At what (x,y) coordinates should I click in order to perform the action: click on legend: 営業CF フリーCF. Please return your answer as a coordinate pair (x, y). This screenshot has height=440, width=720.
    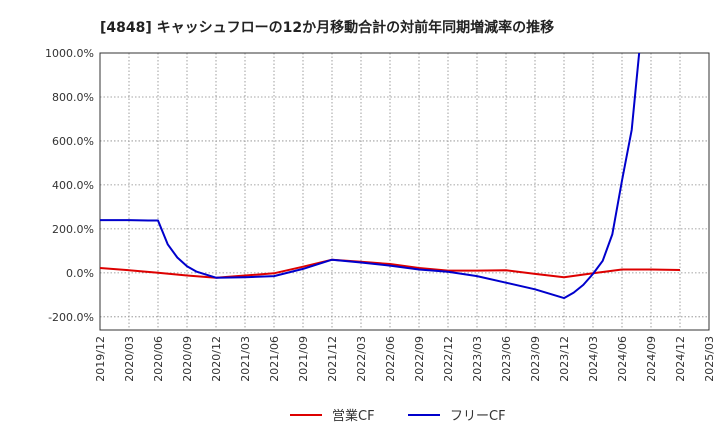
    Looking at the image, I should click on (398, 416).